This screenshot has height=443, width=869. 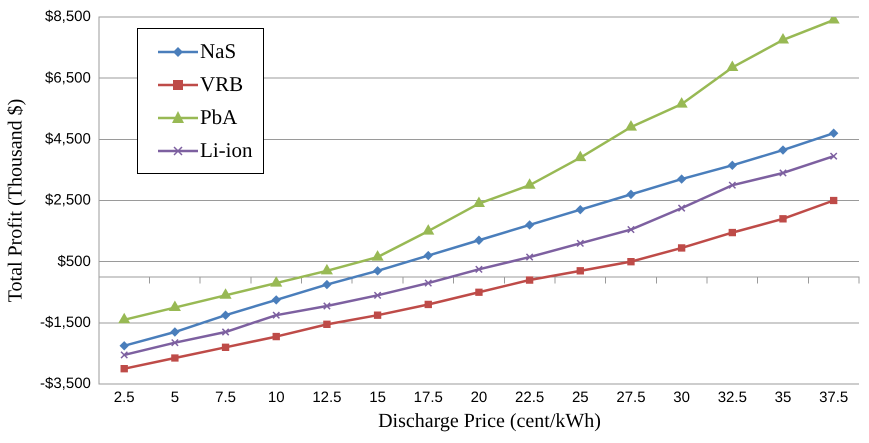 What do you see at coordinates (15, 200) in the screenshot?
I see `y-axis-title: Total Profit (Thousand $)` at bounding box center [15, 200].